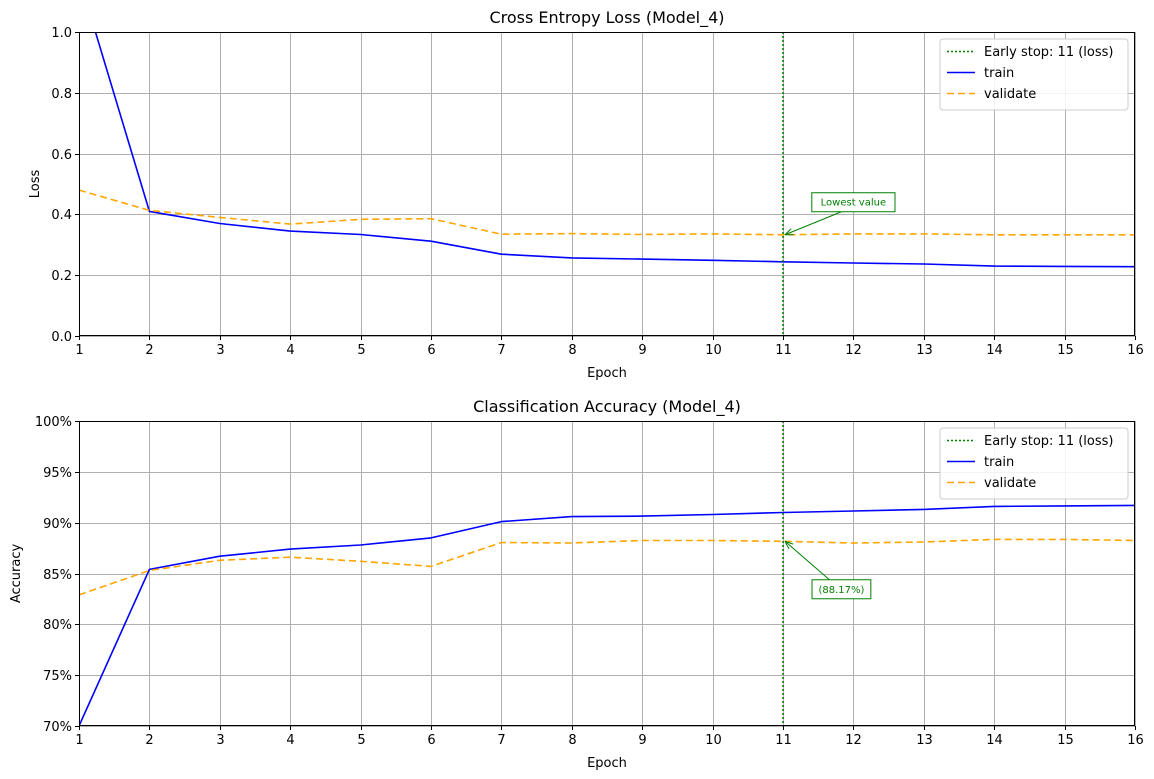 Image resolution: width=1154 pixels, height=779 pixels. I want to click on accuracy-title: Classification Accuracy (Model_4), so click(607, 407).